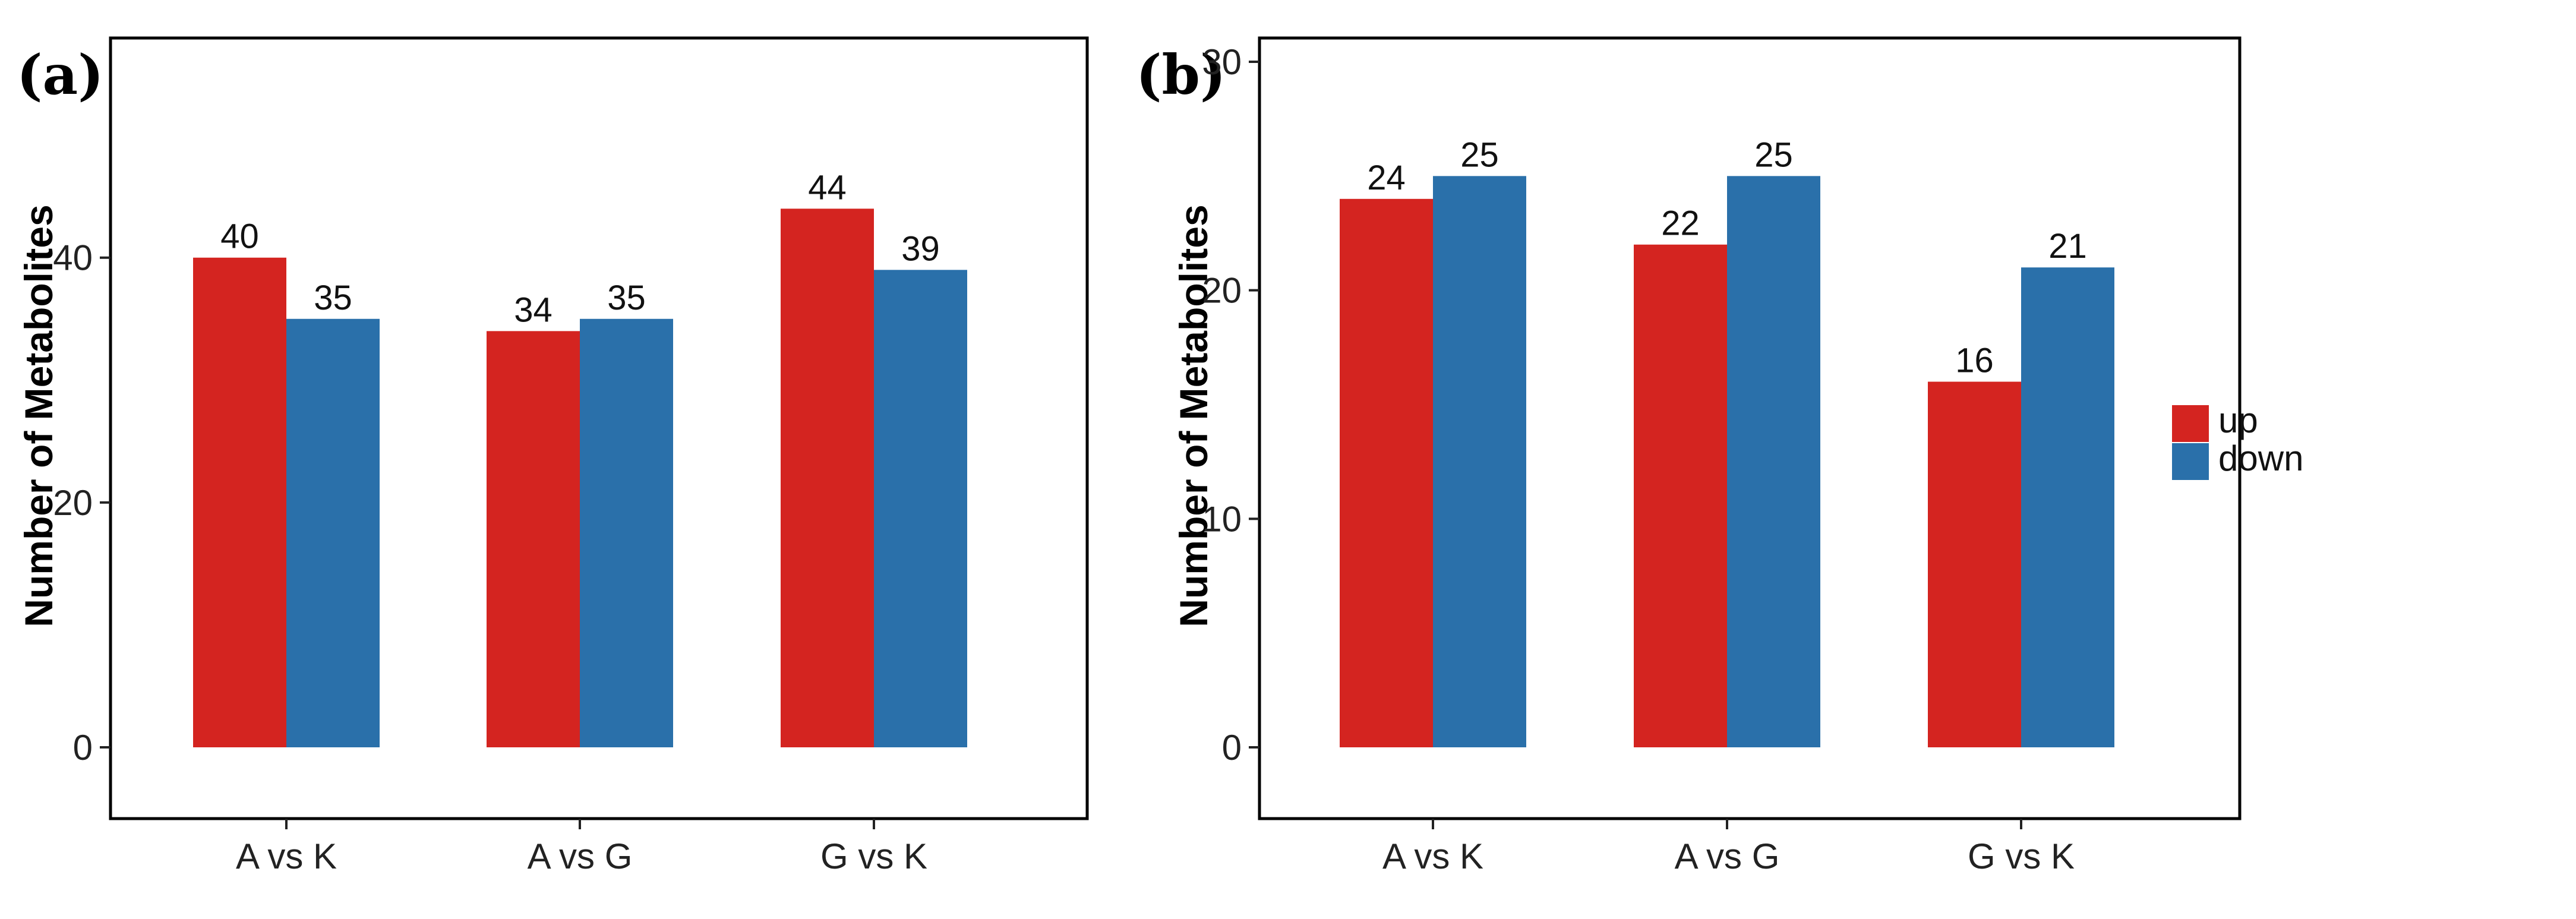  What do you see at coordinates (1222, 62) in the screenshot?
I see `y-tick-label: 30` at bounding box center [1222, 62].